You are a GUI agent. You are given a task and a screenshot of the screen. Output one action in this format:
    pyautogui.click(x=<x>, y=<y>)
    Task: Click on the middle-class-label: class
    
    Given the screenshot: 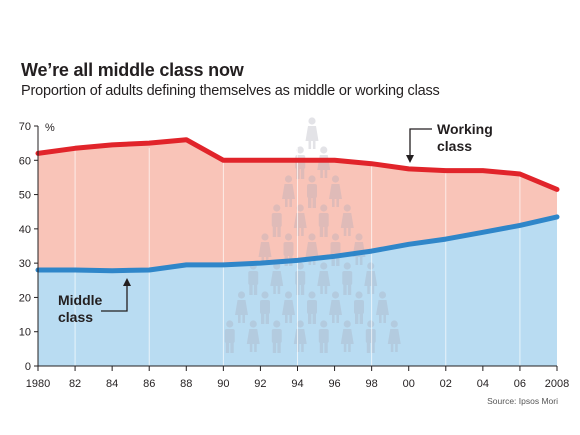 What is the action you would take?
    pyautogui.click(x=75, y=317)
    